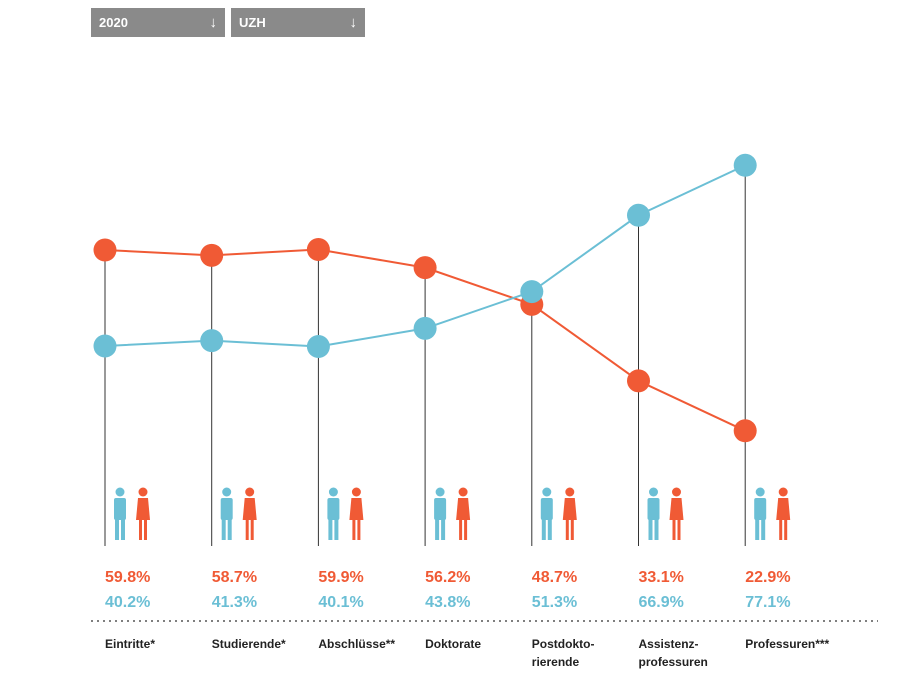 This screenshot has height=675, width=900. I want to click on category-label: Doktorate, so click(453, 644).